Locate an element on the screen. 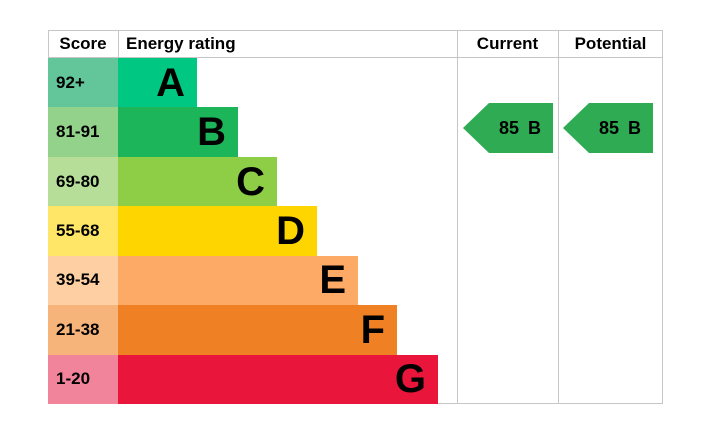 Image resolution: width=720 pixels, height=435 pixels. header-score: Score is located at coordinates (83, 43).